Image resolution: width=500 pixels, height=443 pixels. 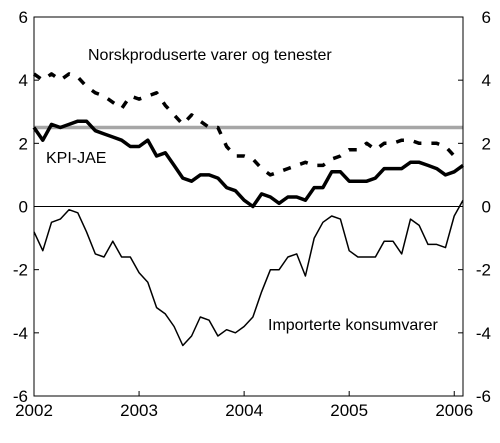 What do you see at coordinates (139, 410) in the screenshot?
I see `x-tick-label: 2003` at bounding box center [139, 410].